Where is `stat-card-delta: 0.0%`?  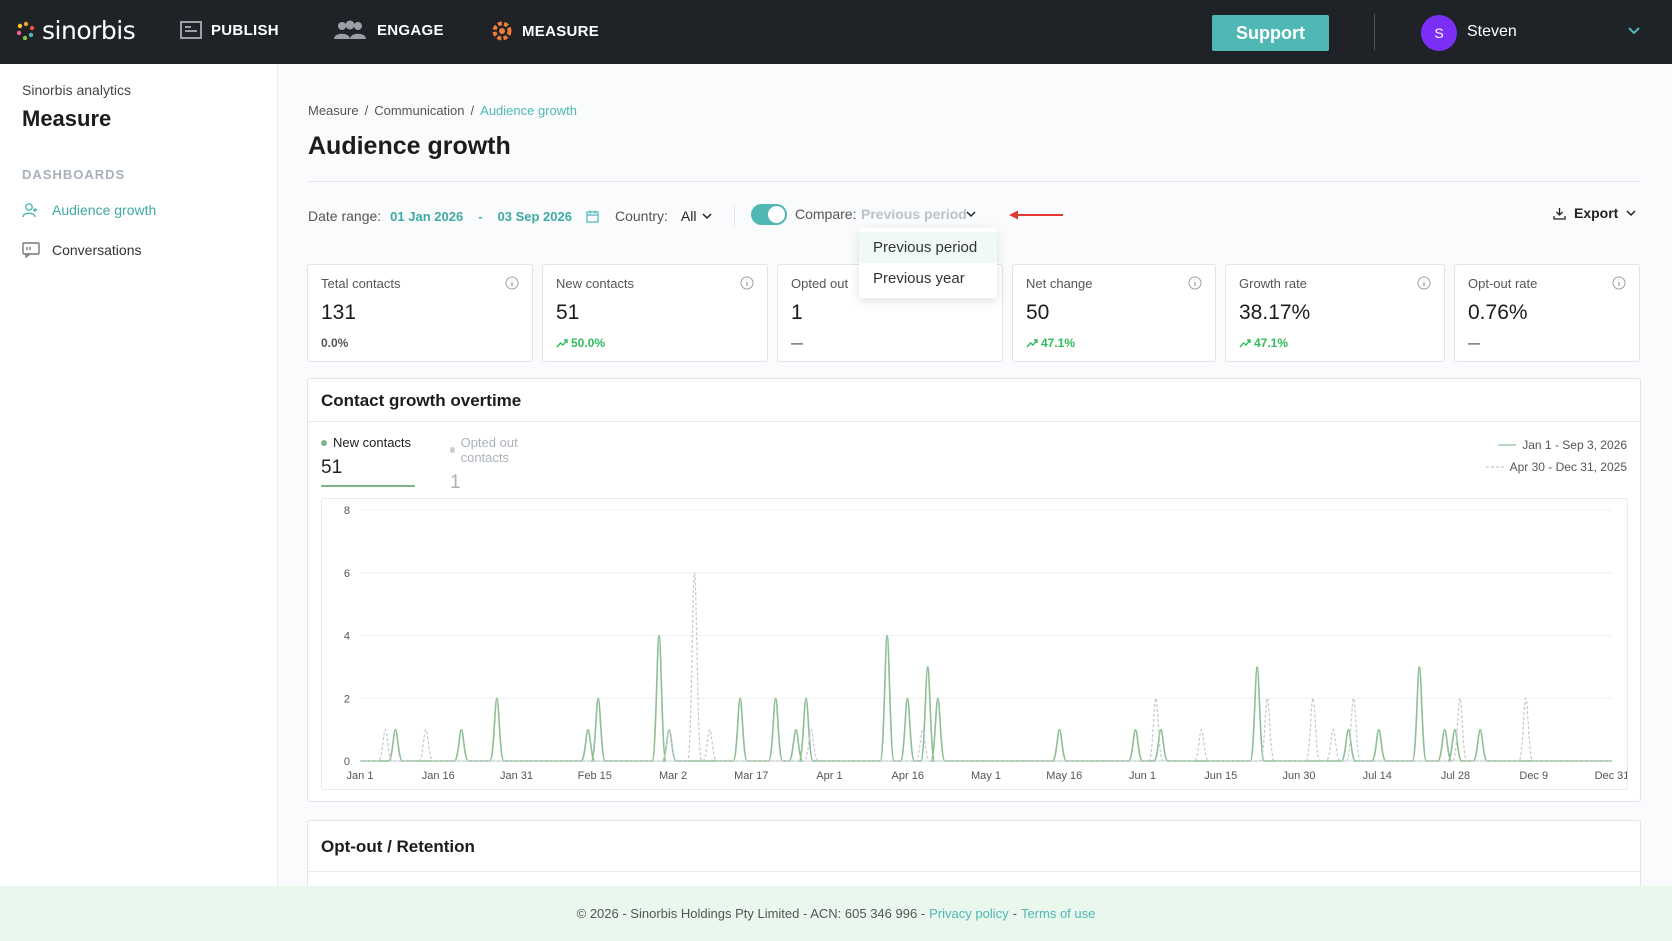 stat-card-delta: 0.0% is located at coordinates (334, 343).